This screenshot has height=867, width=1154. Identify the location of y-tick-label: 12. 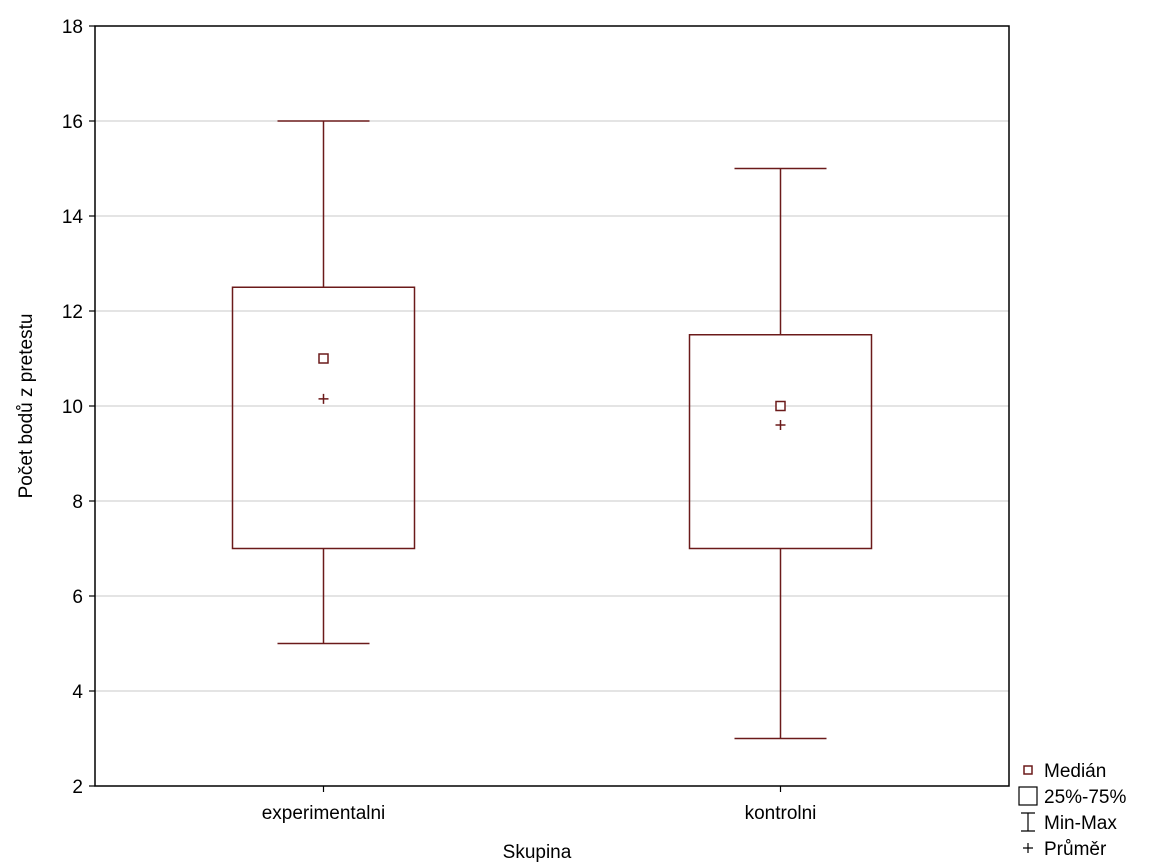
(72, 312).